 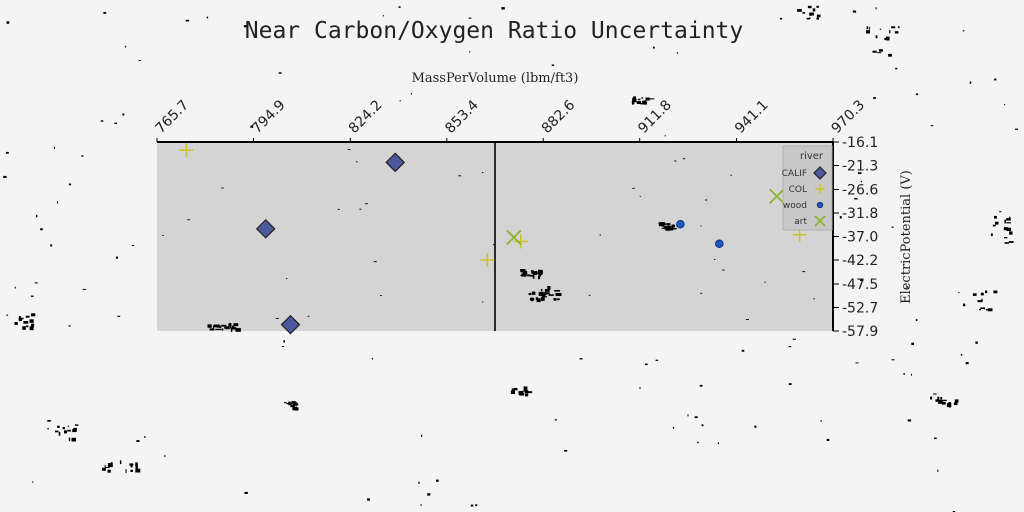 I want to click on y-tick-label: -16.1, so click(x=860, y=143).